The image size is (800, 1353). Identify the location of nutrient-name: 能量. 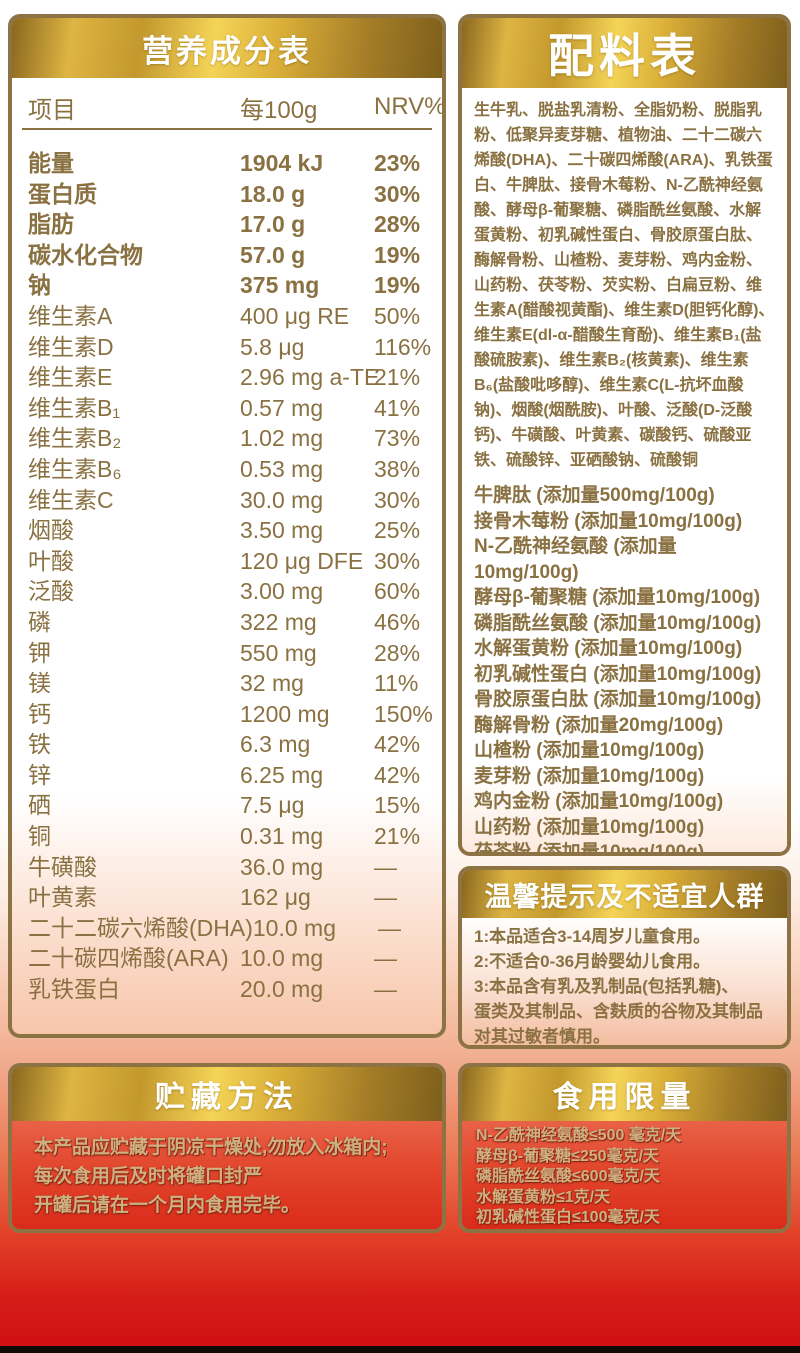
(51, 163).